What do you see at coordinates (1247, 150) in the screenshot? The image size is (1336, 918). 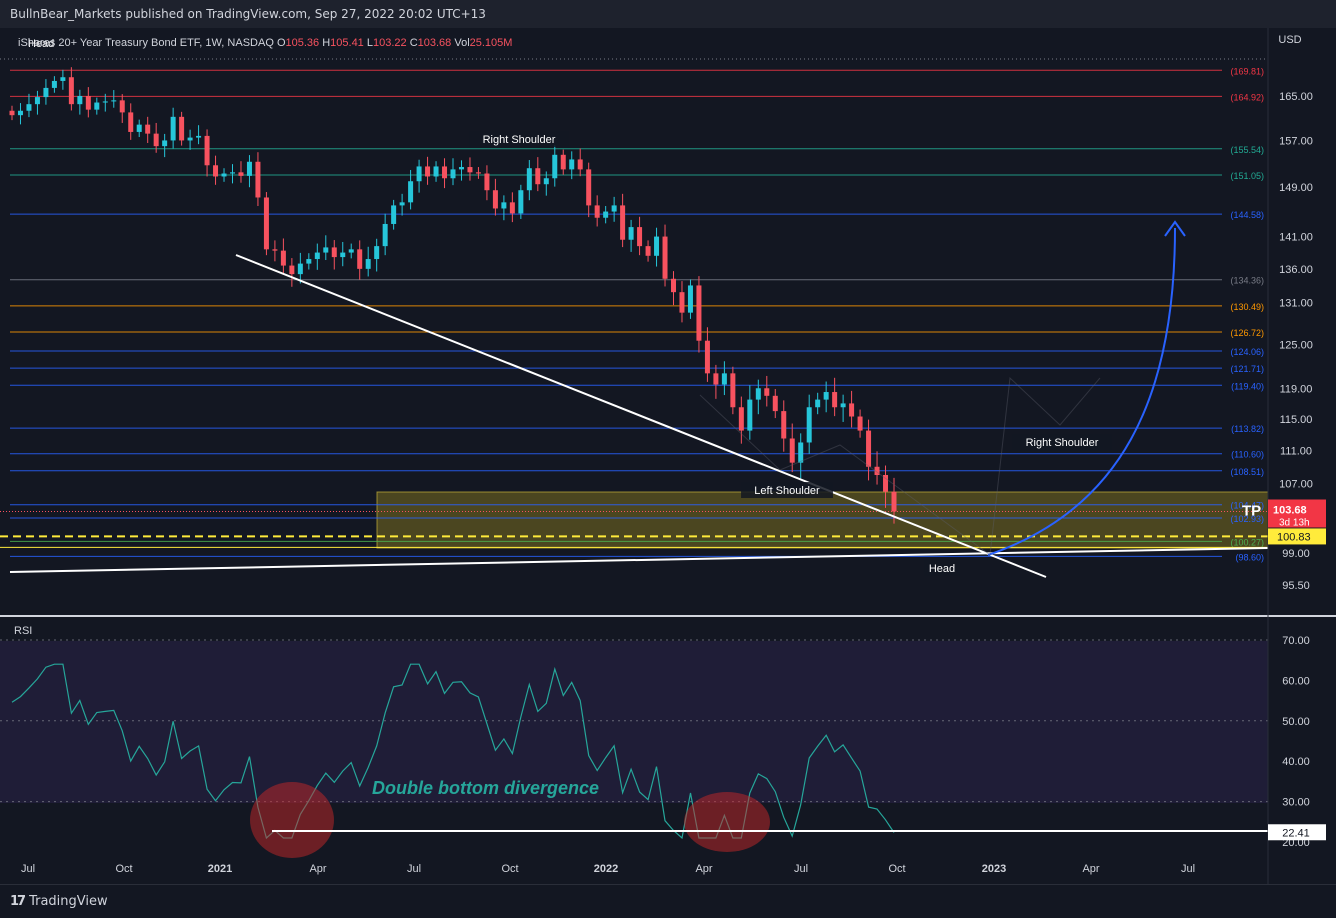 I see `price-level-label: (155.54)` at bounding box center [1247, 150].